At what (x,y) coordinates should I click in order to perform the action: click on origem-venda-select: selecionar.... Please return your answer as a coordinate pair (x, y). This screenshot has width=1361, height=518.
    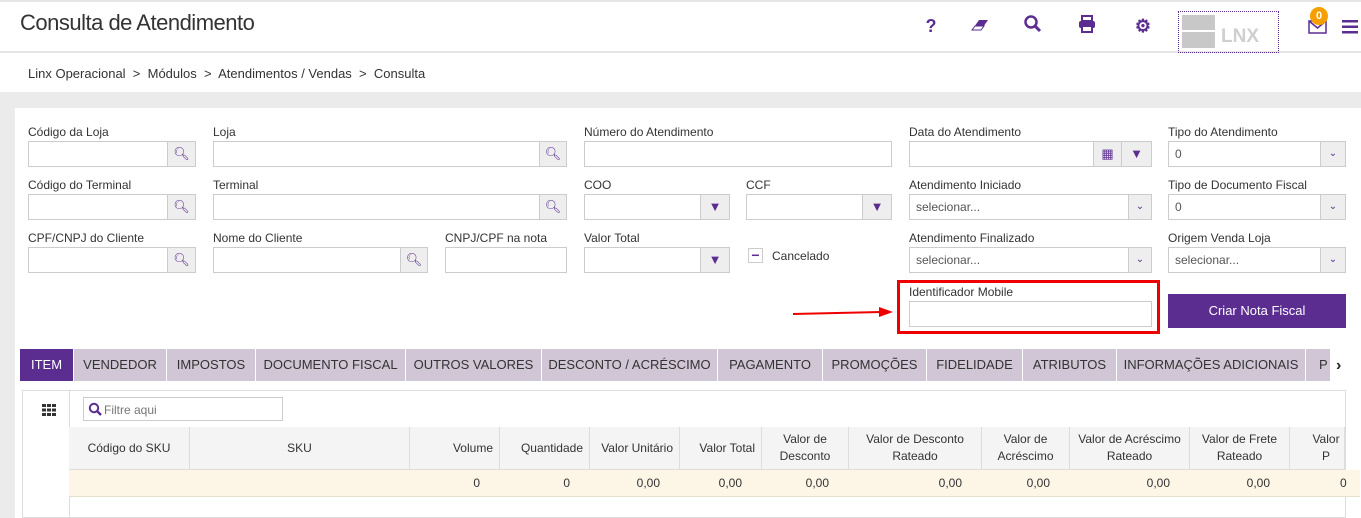
    Looking at the image, I should click on (1244, 260).